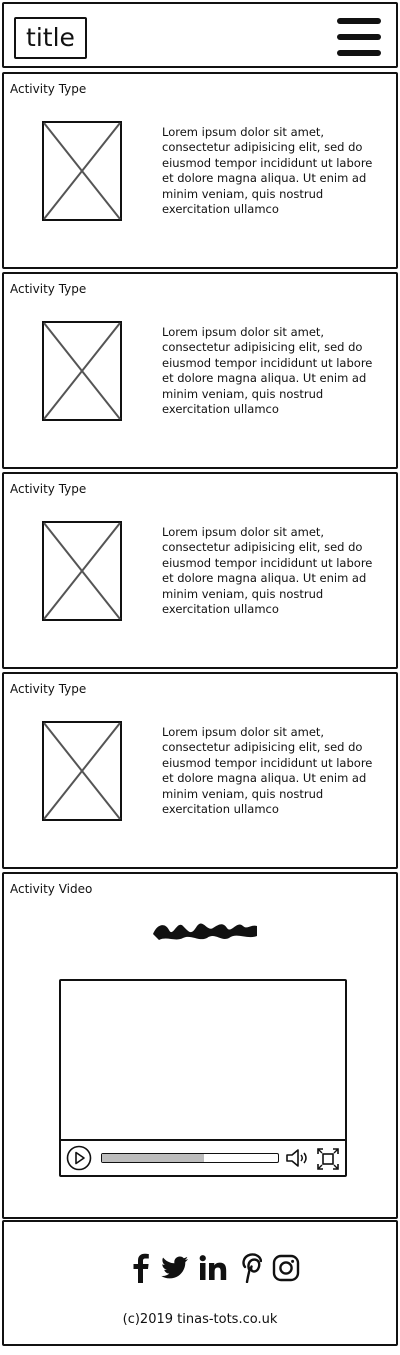 The image size is (400, 1355). What do you see at coordinates (79, 1158) in the screenshot?
I see `play-icon` at bounding box center [79, 1158].